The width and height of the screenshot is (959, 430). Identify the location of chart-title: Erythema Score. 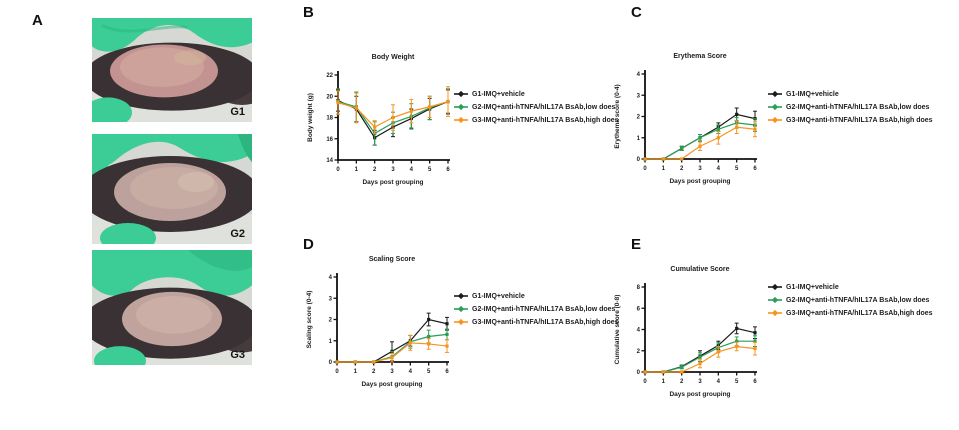
(699, 56).